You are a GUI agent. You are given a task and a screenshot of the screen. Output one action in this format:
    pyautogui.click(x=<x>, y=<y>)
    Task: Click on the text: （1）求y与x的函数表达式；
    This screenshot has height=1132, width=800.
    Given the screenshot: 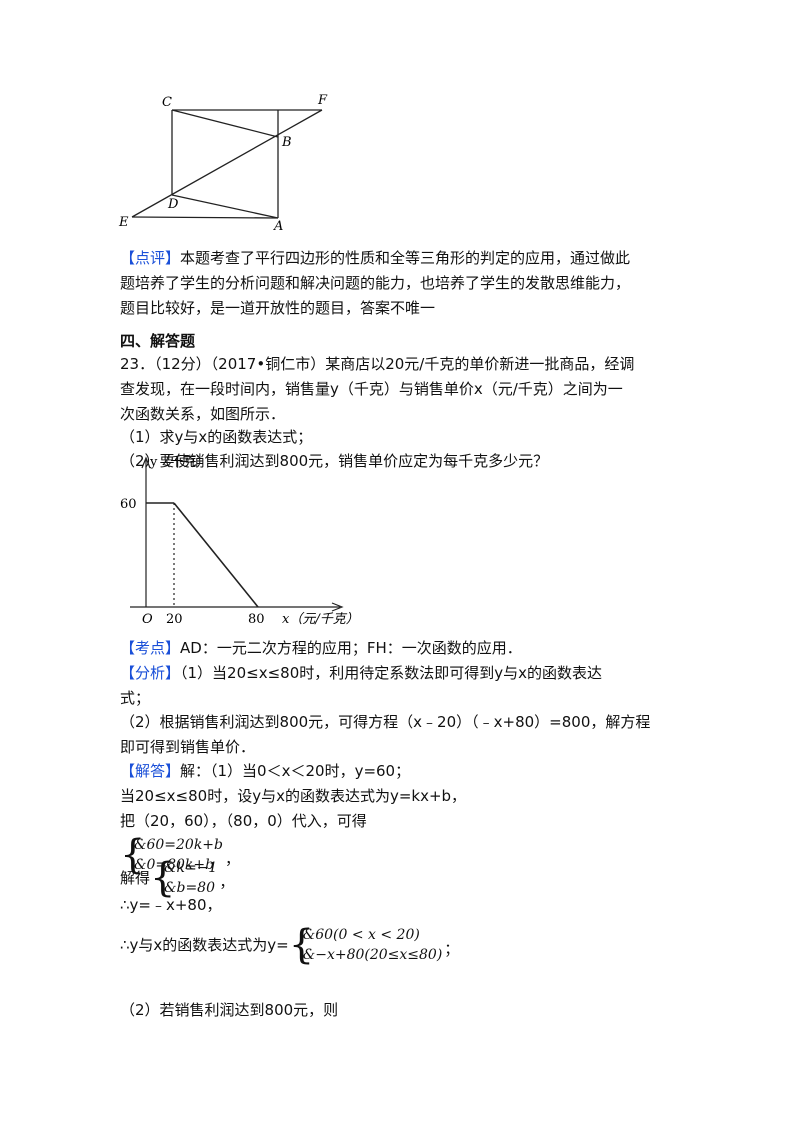 What is the action you would take?
    pyautogui.click(x=216, y=437)
    